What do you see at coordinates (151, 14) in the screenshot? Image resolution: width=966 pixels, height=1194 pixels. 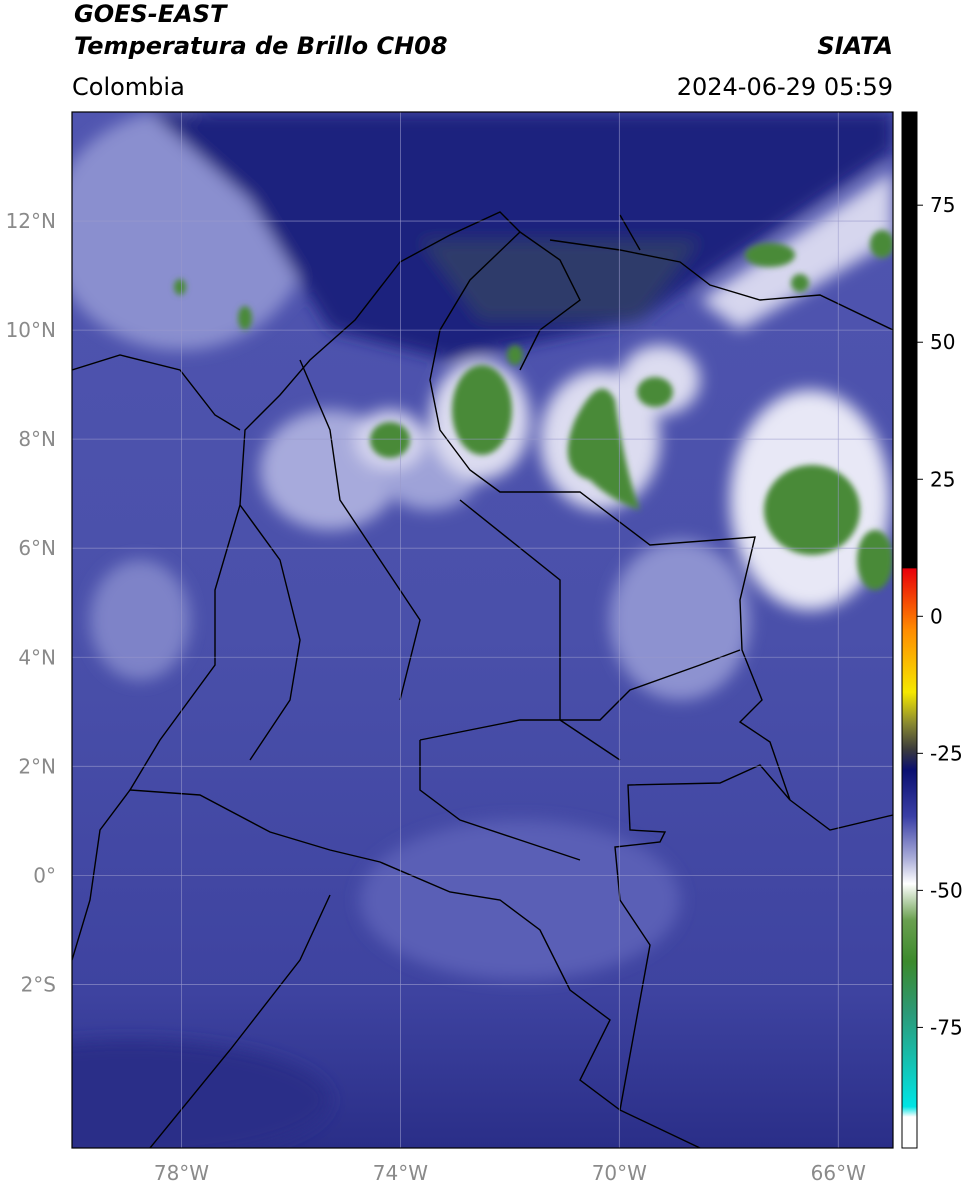 I see `title: GOES-EAST` at bounding box center [151, 14].